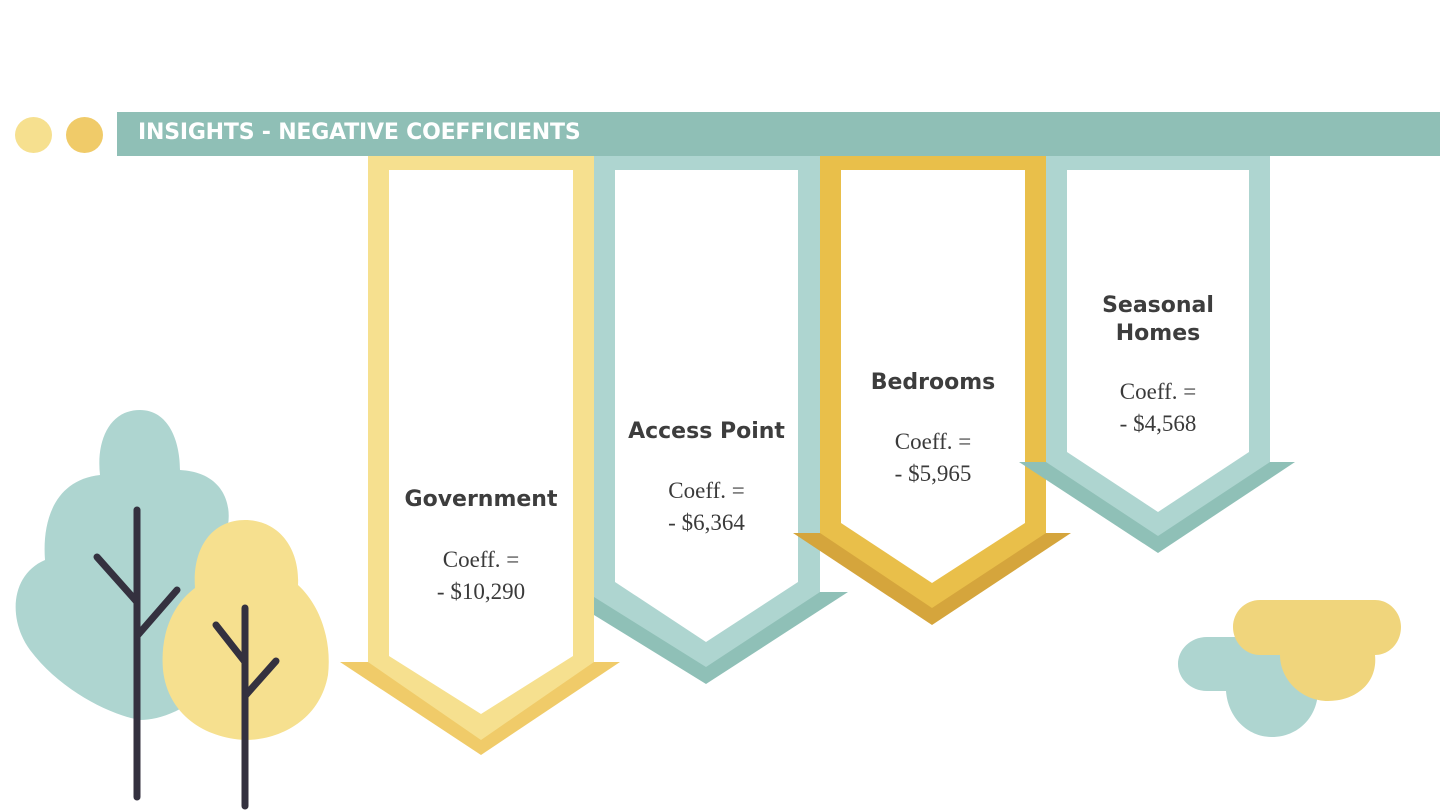 The height and width of the screenshot is (810, 1440). Describe the element at coordinates (933, 441) in the screenshot. I see `coeff-label-bedrooms: Coeff. =` at that location.